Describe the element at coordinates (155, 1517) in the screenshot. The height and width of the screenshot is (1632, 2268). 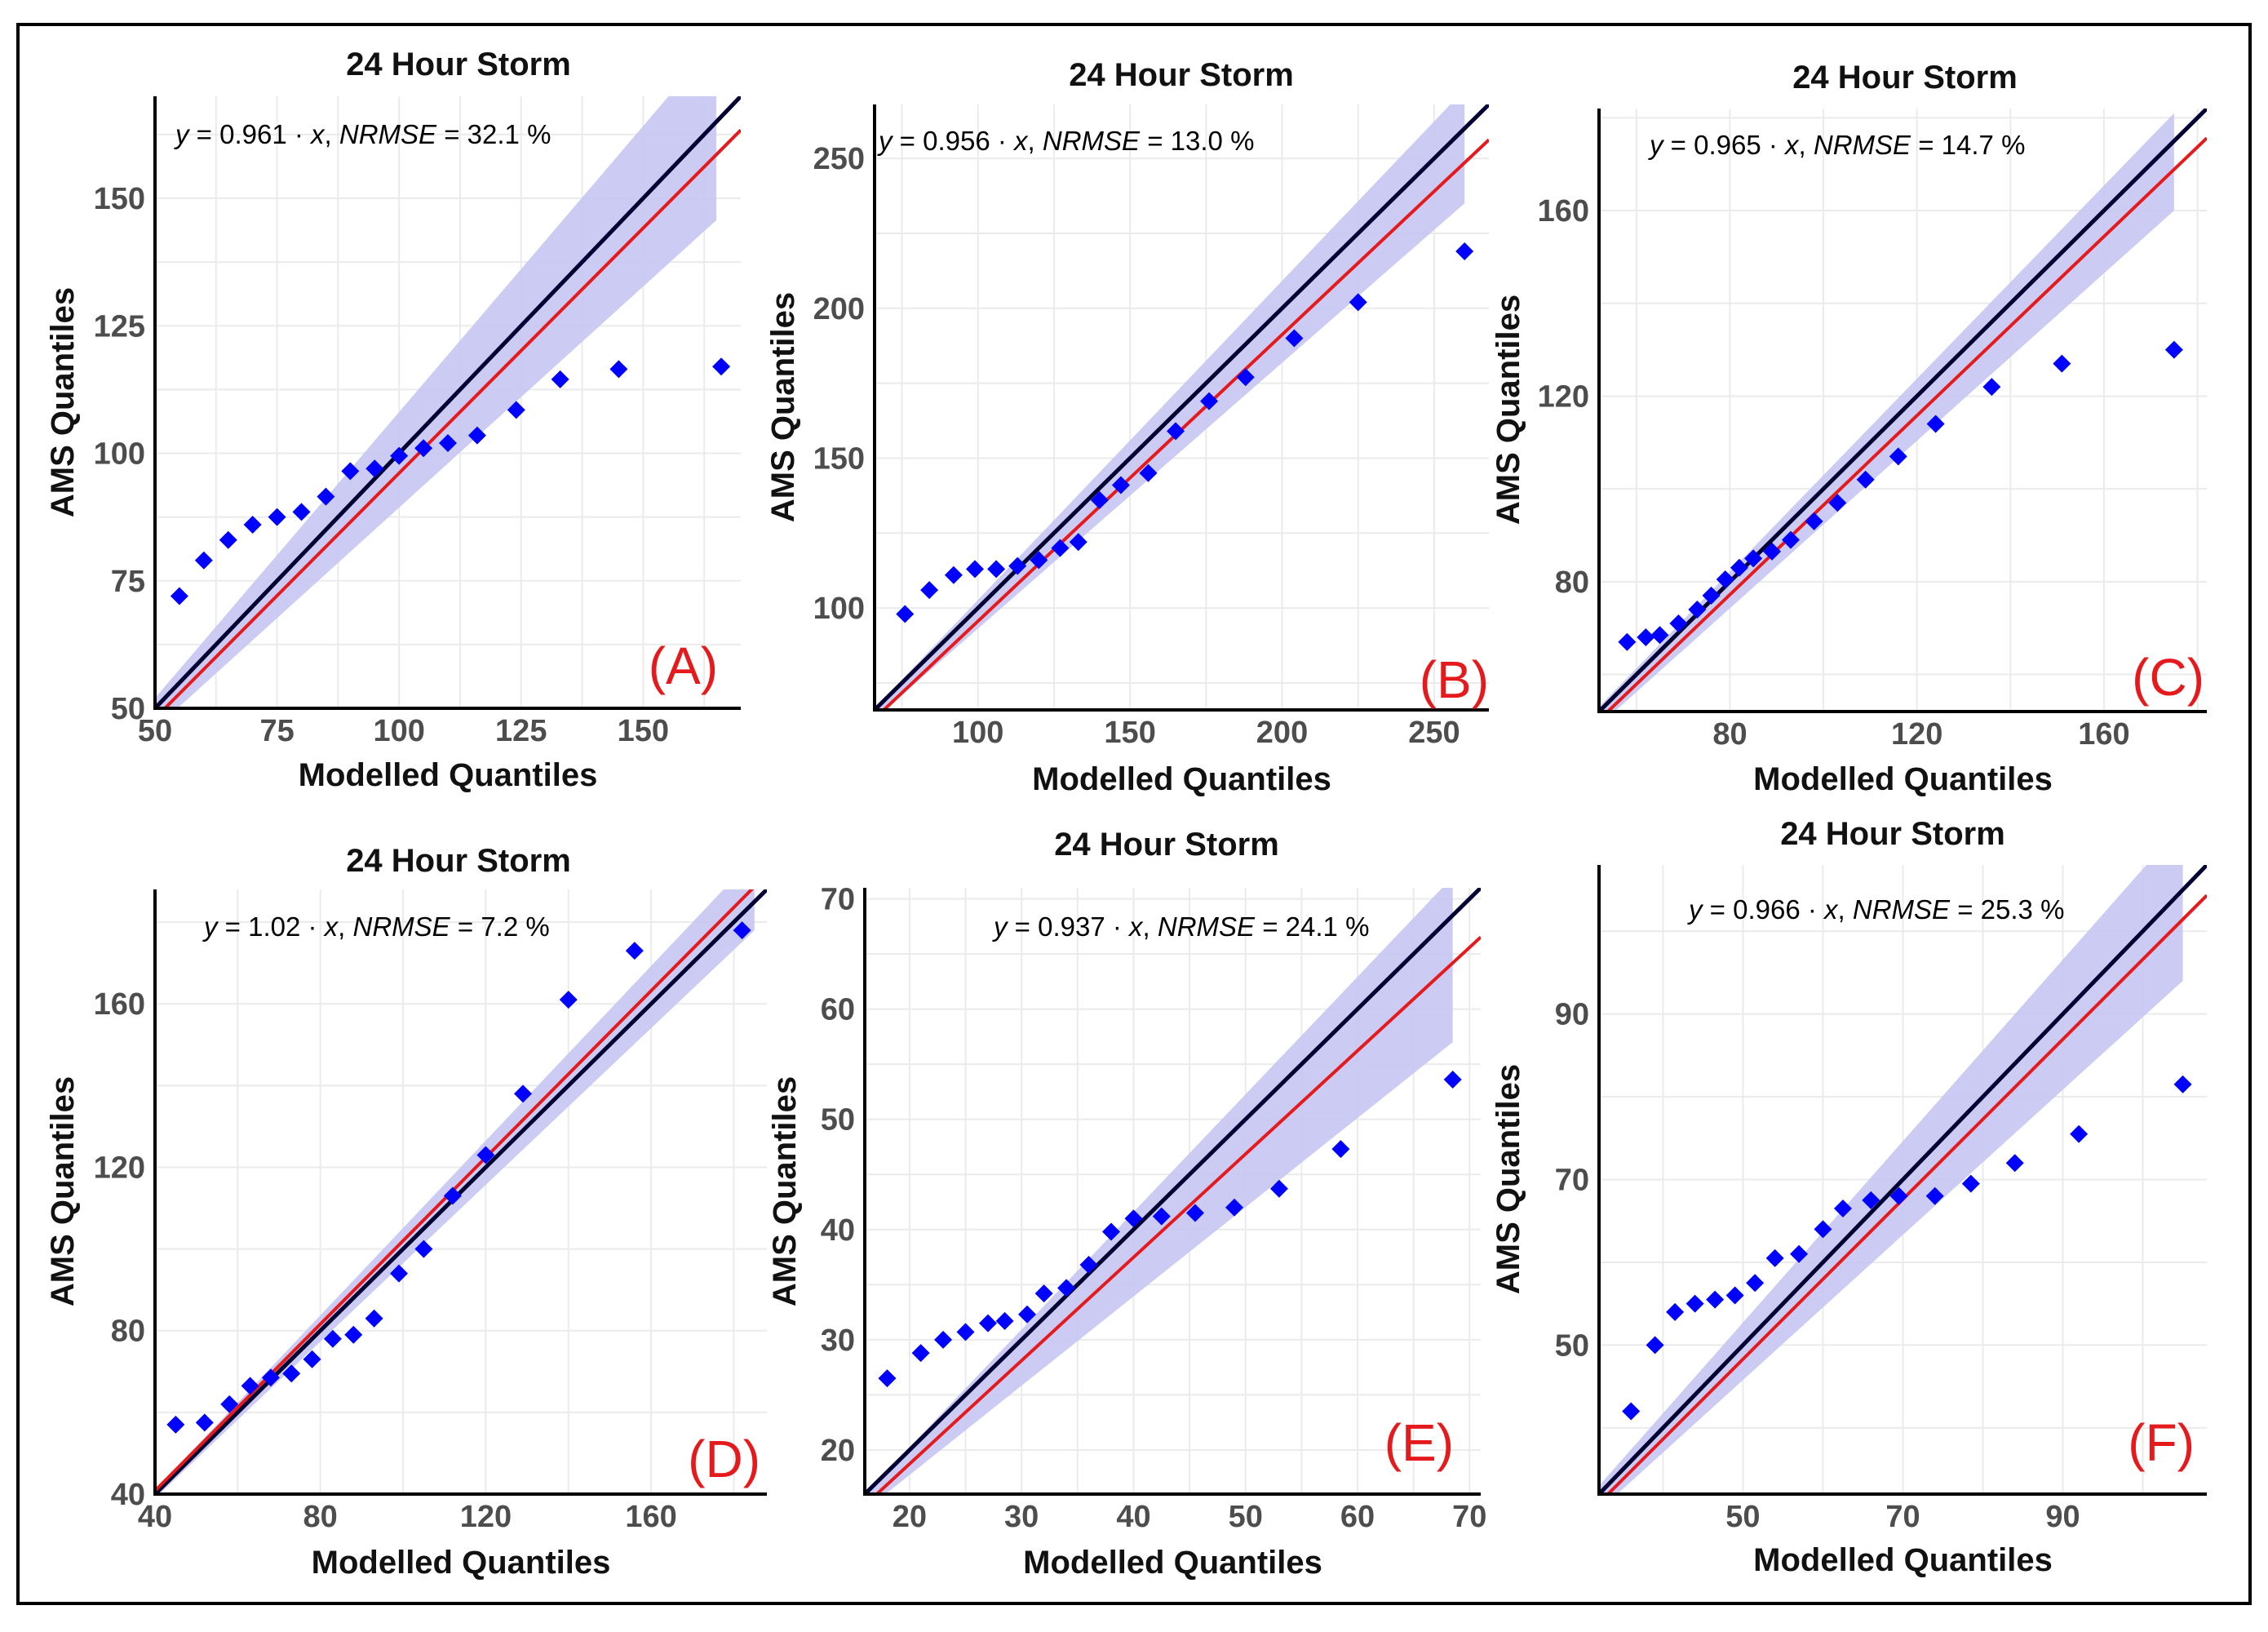
I see `x-tick-label: 40` at that location.